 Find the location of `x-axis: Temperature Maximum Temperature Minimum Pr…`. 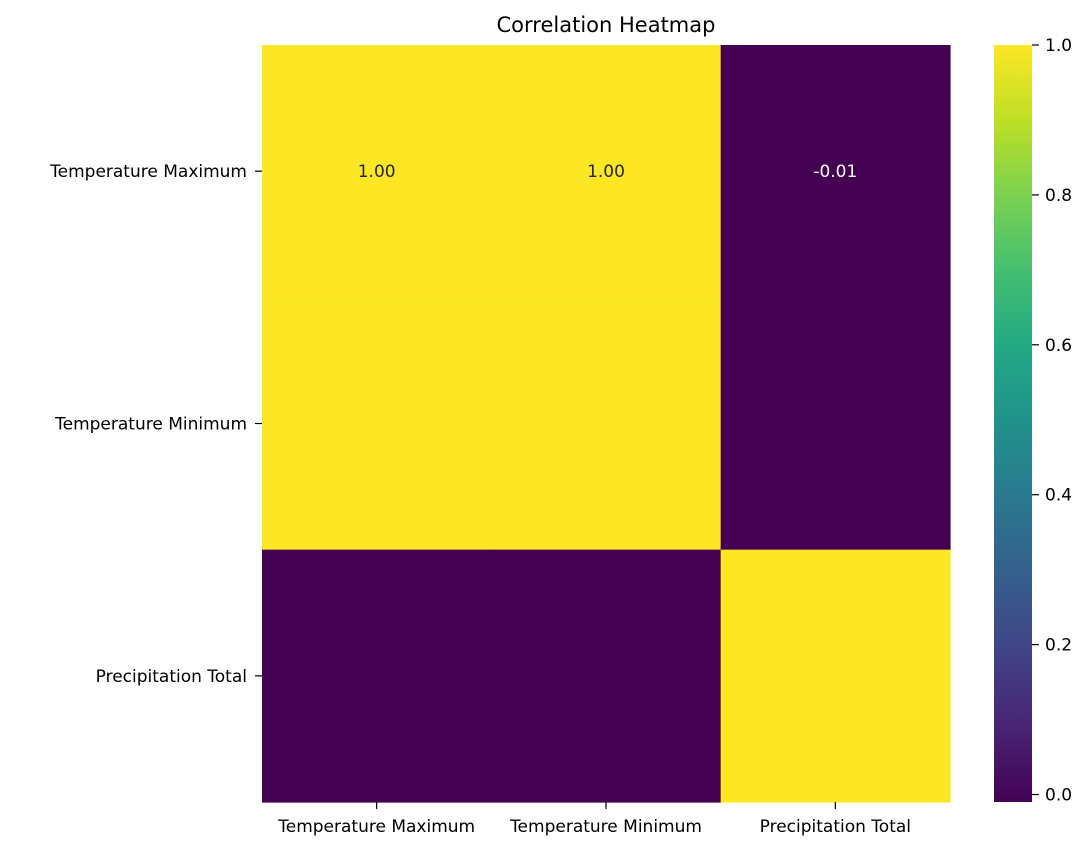

x-axis: Temperature Maximum Temperature Minimum Pr… is located at coordinates (594, 819).